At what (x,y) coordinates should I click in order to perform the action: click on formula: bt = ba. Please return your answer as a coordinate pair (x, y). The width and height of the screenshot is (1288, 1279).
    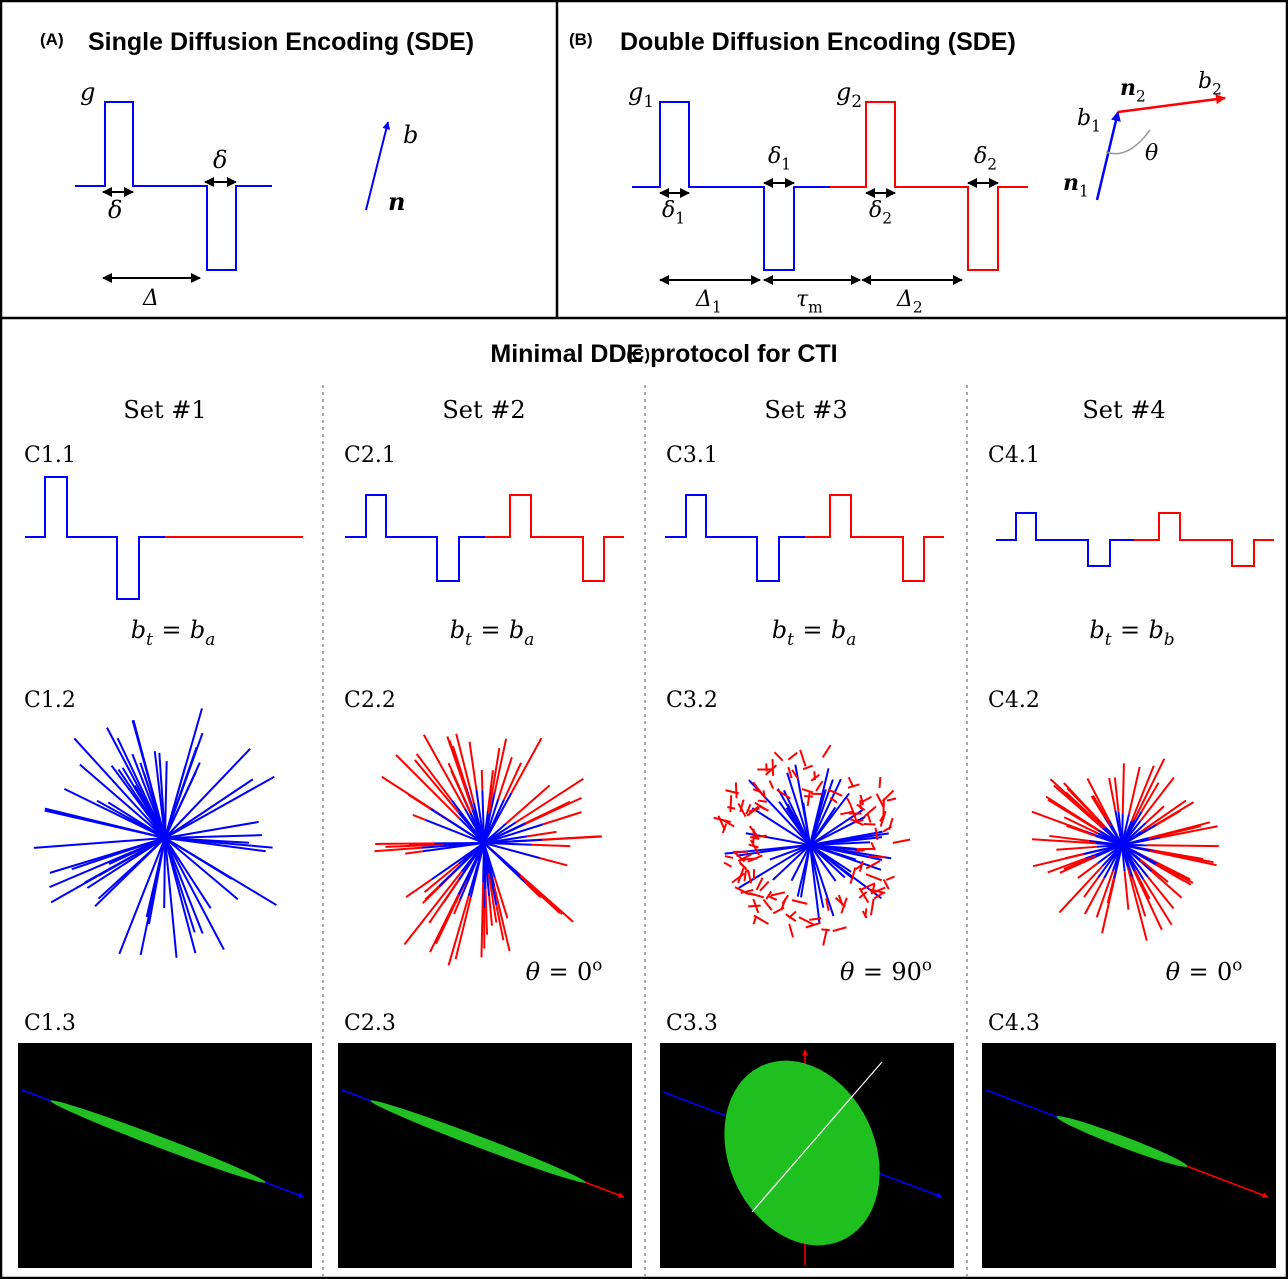
    Looking at the image, I should click on (492, 632).